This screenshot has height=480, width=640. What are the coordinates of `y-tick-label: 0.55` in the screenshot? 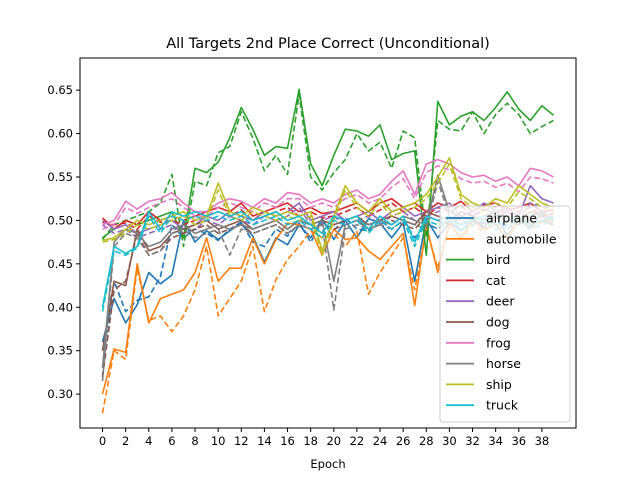 It's located at (60, 177).